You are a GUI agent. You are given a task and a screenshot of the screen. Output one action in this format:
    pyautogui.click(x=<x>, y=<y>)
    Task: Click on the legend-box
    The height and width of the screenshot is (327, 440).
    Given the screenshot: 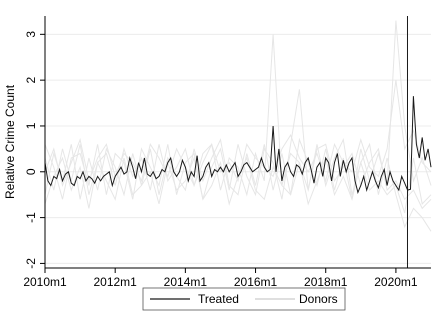 What is the action you would take?
    pyautogui.click(x=244, y=299)
    